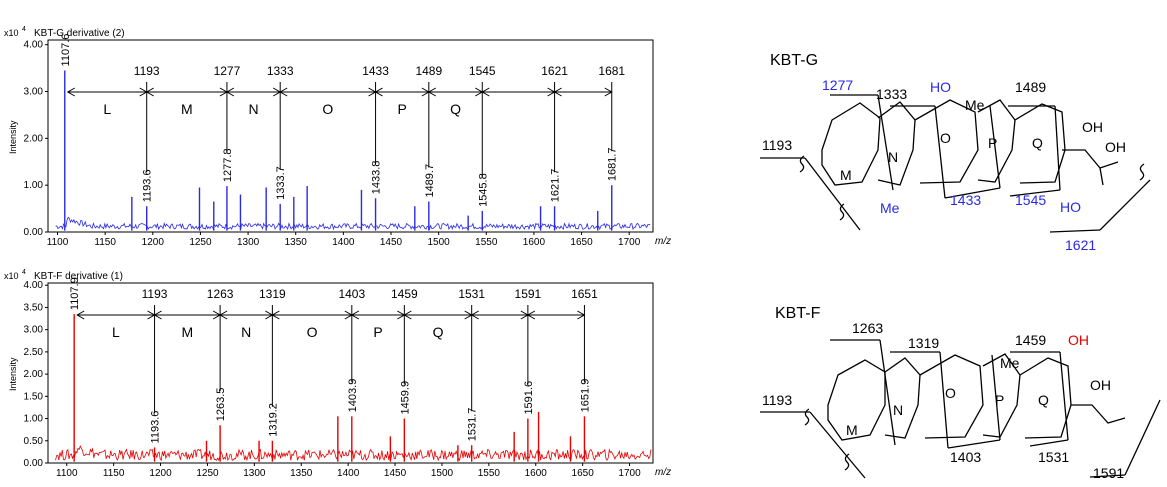  I want to click on noise-trace, so click(353, 223).